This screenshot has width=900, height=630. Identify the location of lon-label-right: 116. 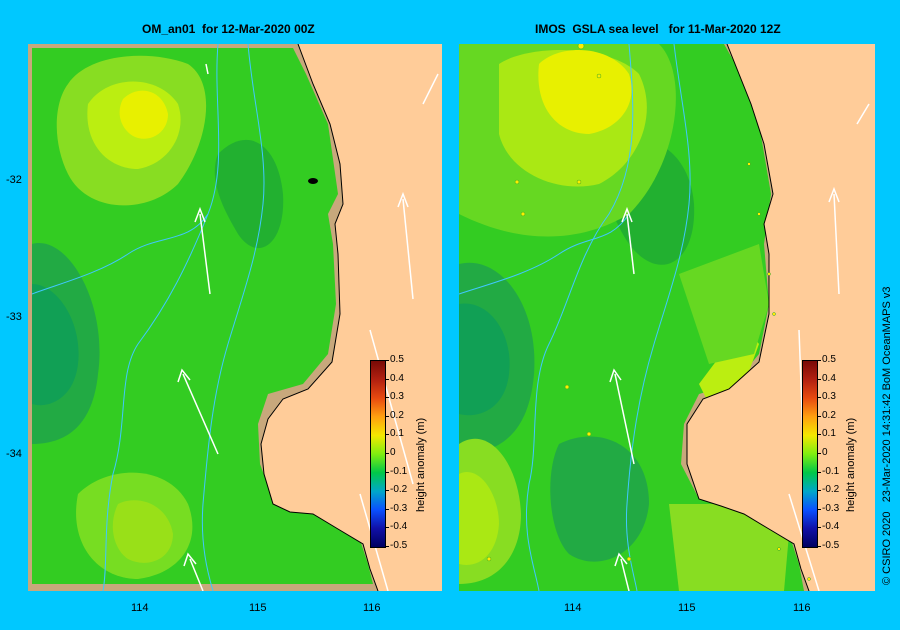
(802, 608).